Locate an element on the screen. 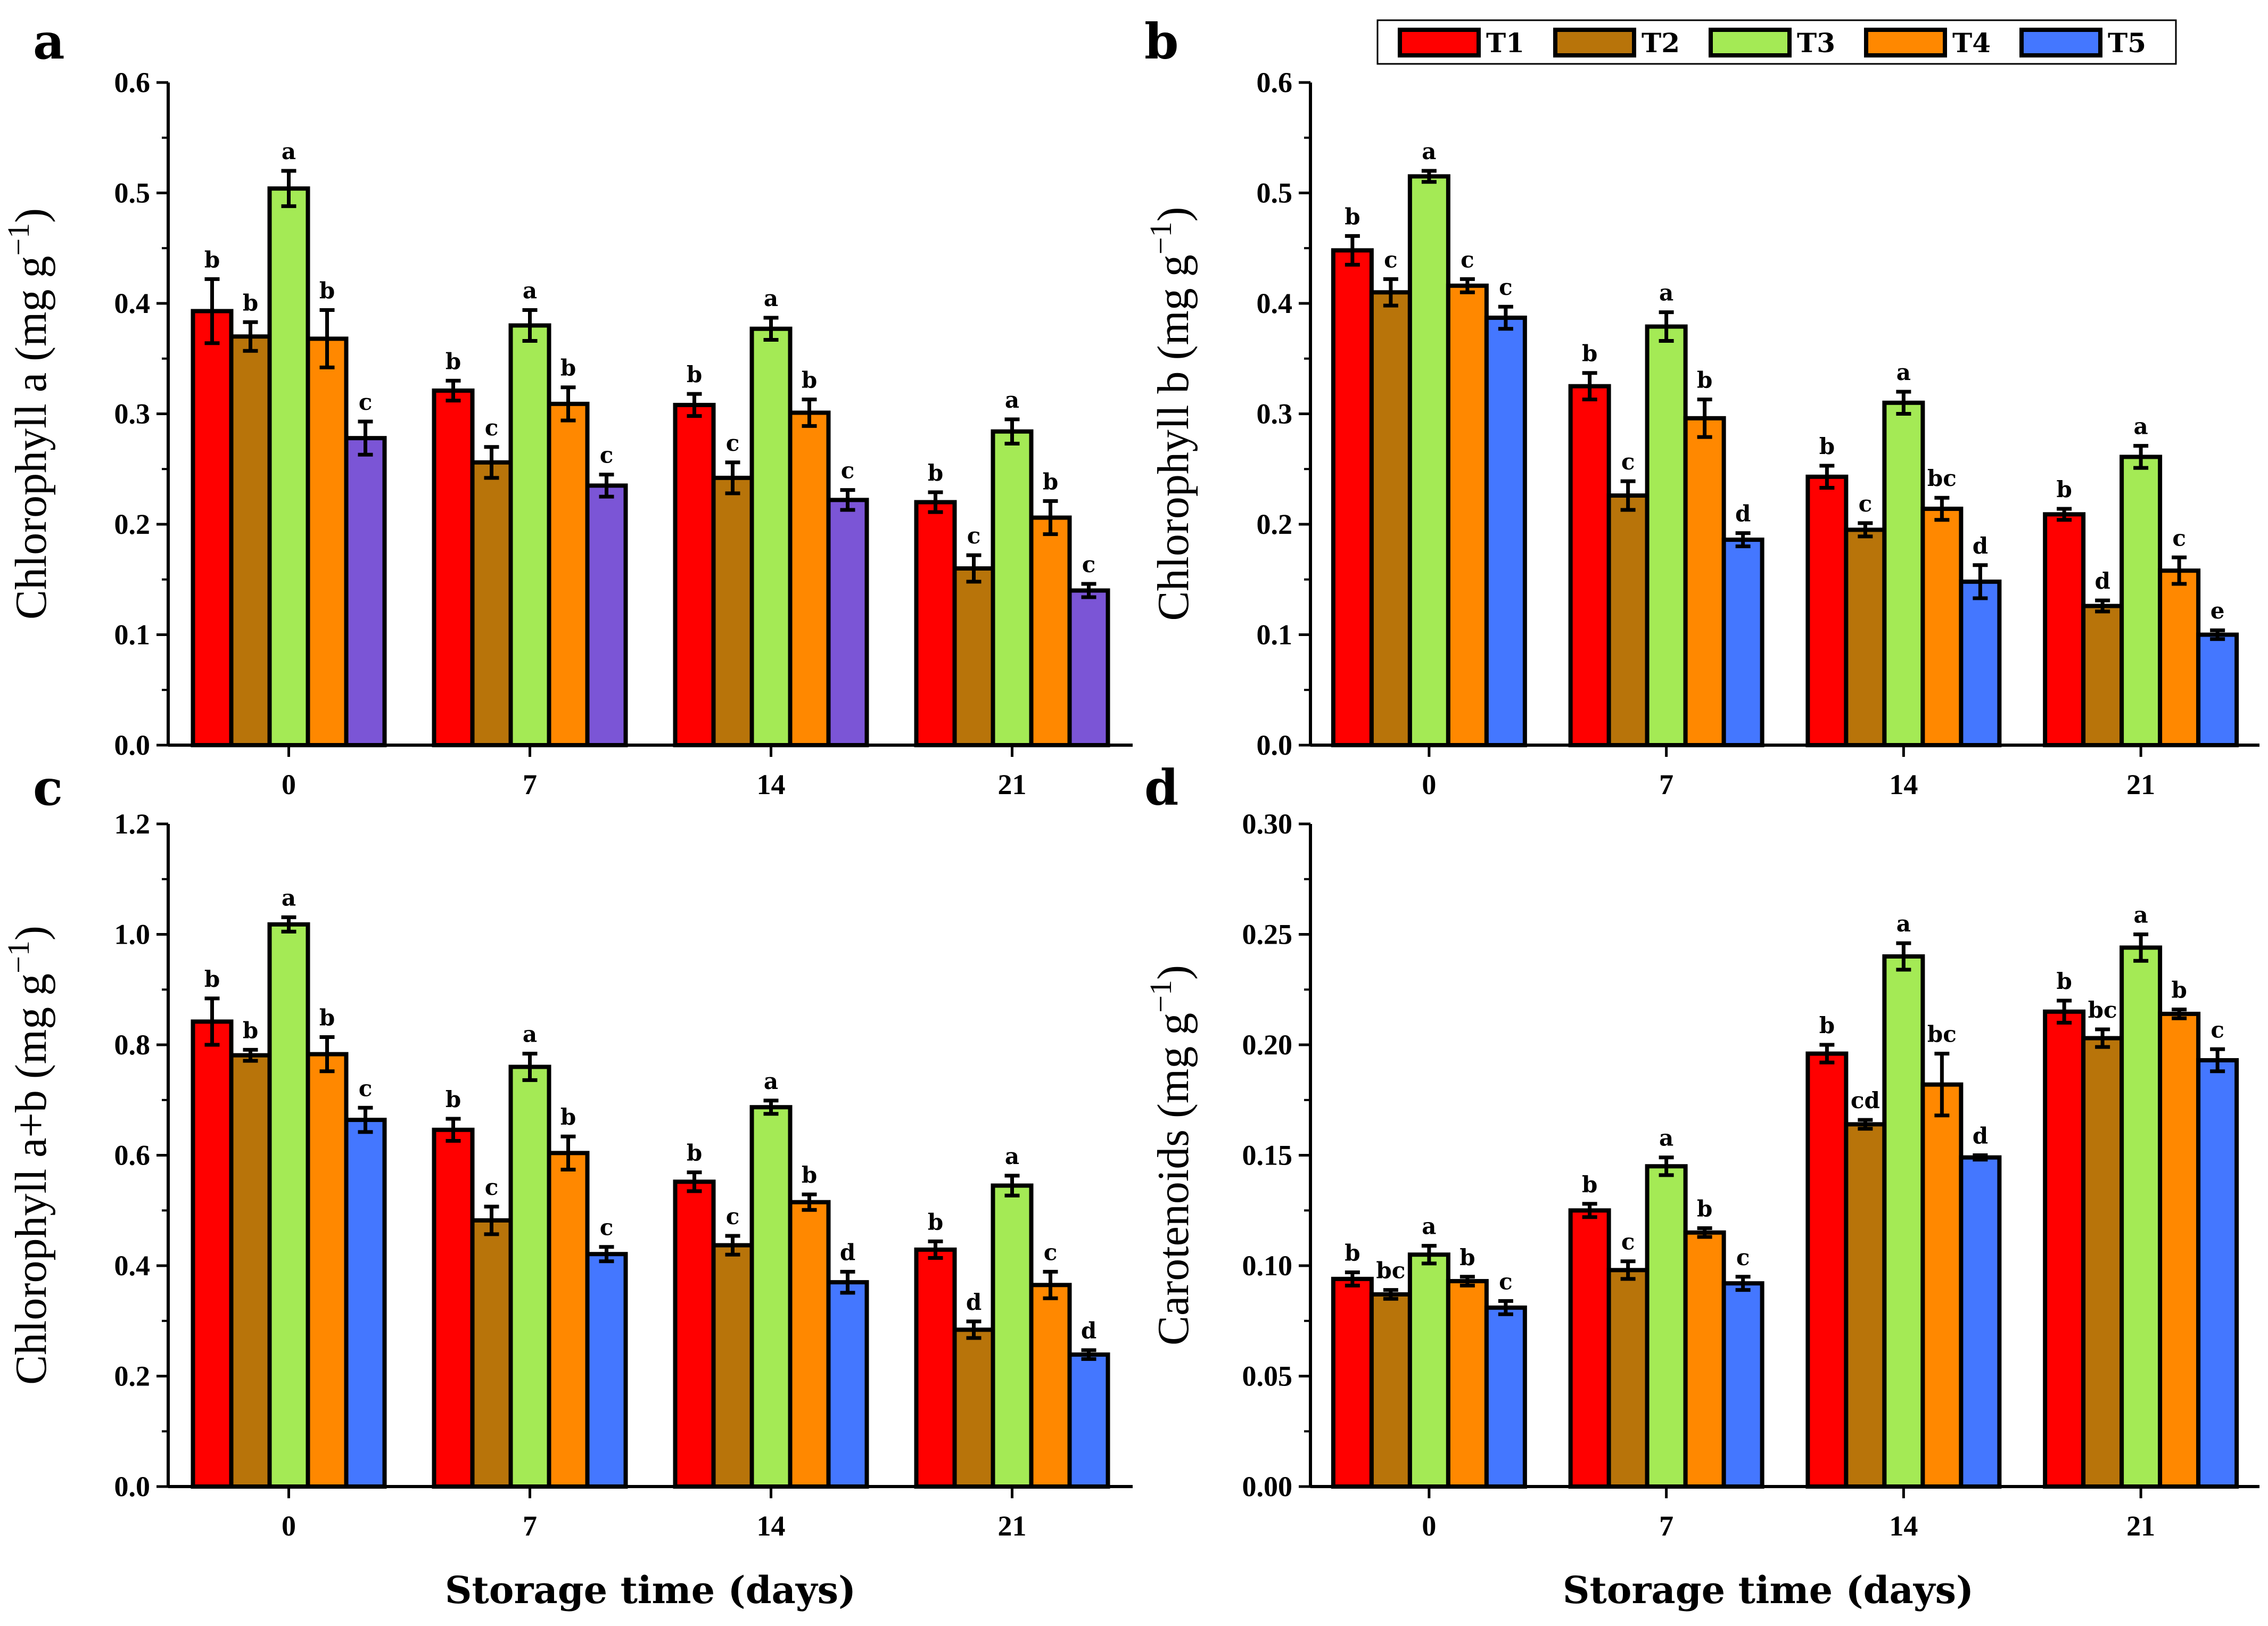 This screenshot has width=2268, height=1626. y-tick-label: 0.0 is located at coordinates (132, 745).